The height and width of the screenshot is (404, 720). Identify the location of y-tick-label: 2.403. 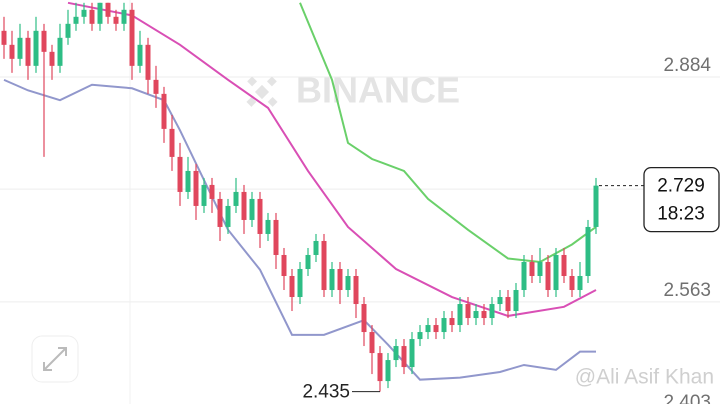
(687, 398).